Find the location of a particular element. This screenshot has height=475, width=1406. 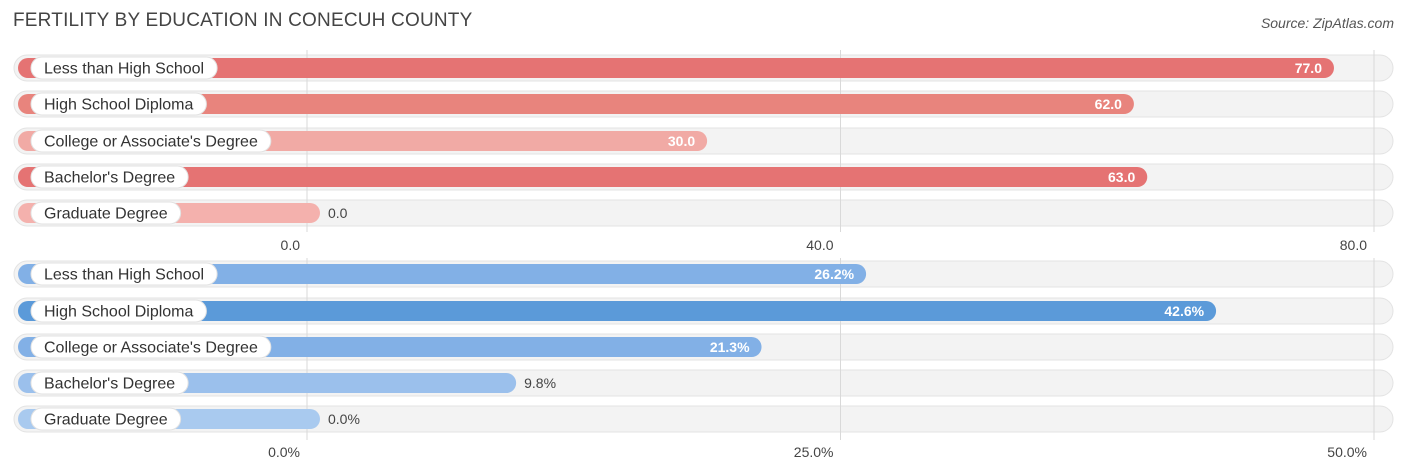

tick-label: 25.0% is located at coordinates (814, 452).